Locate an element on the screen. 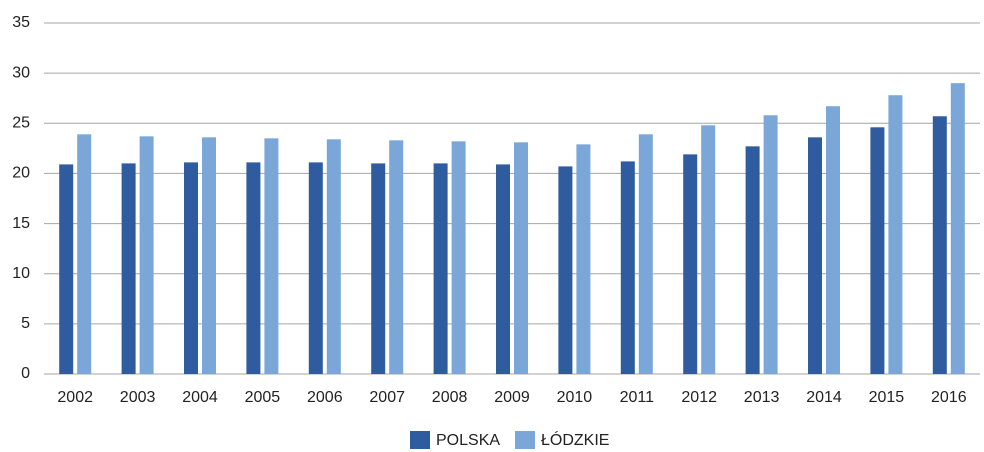 This screenshot has width=984, height=452. y-tick-label: 35 is located at coordinates (21, 22).